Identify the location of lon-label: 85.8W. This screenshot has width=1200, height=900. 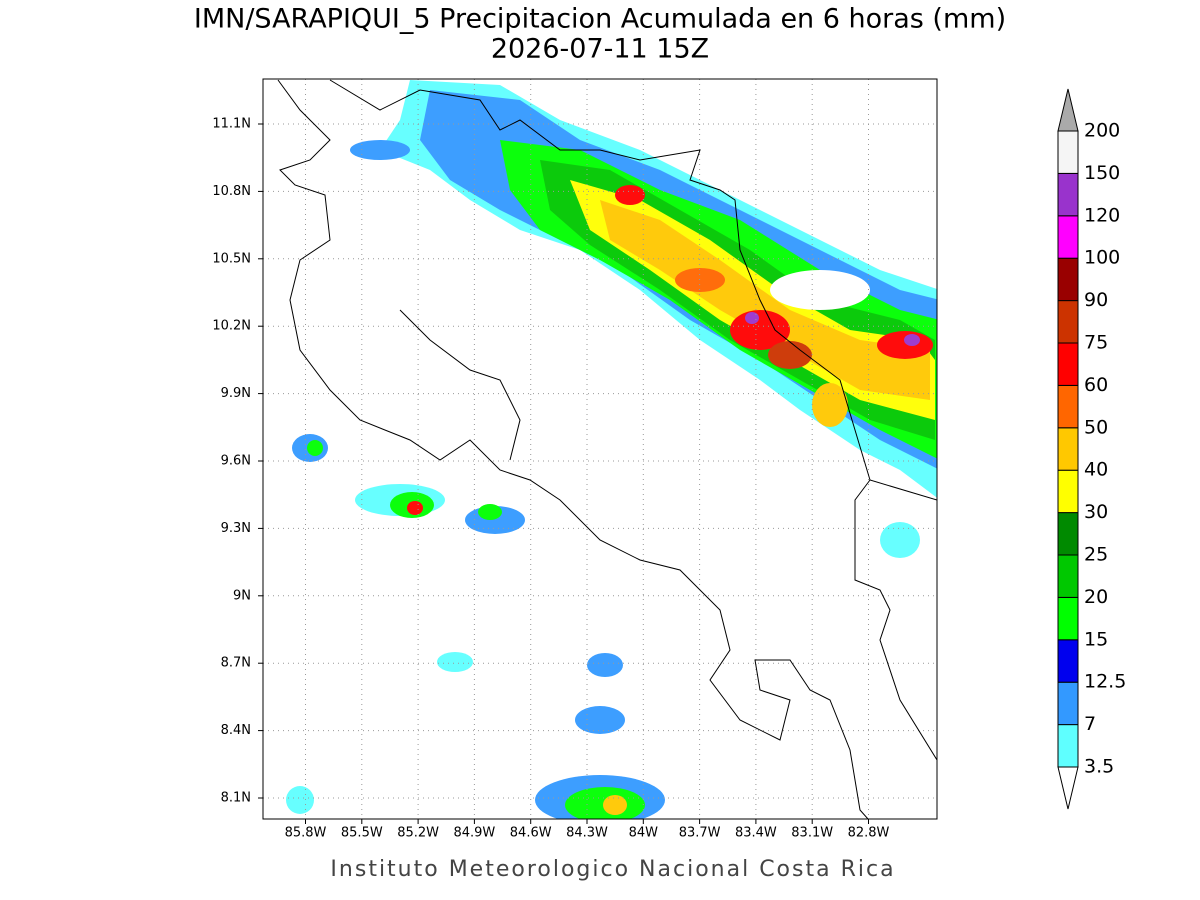
(306, 833).